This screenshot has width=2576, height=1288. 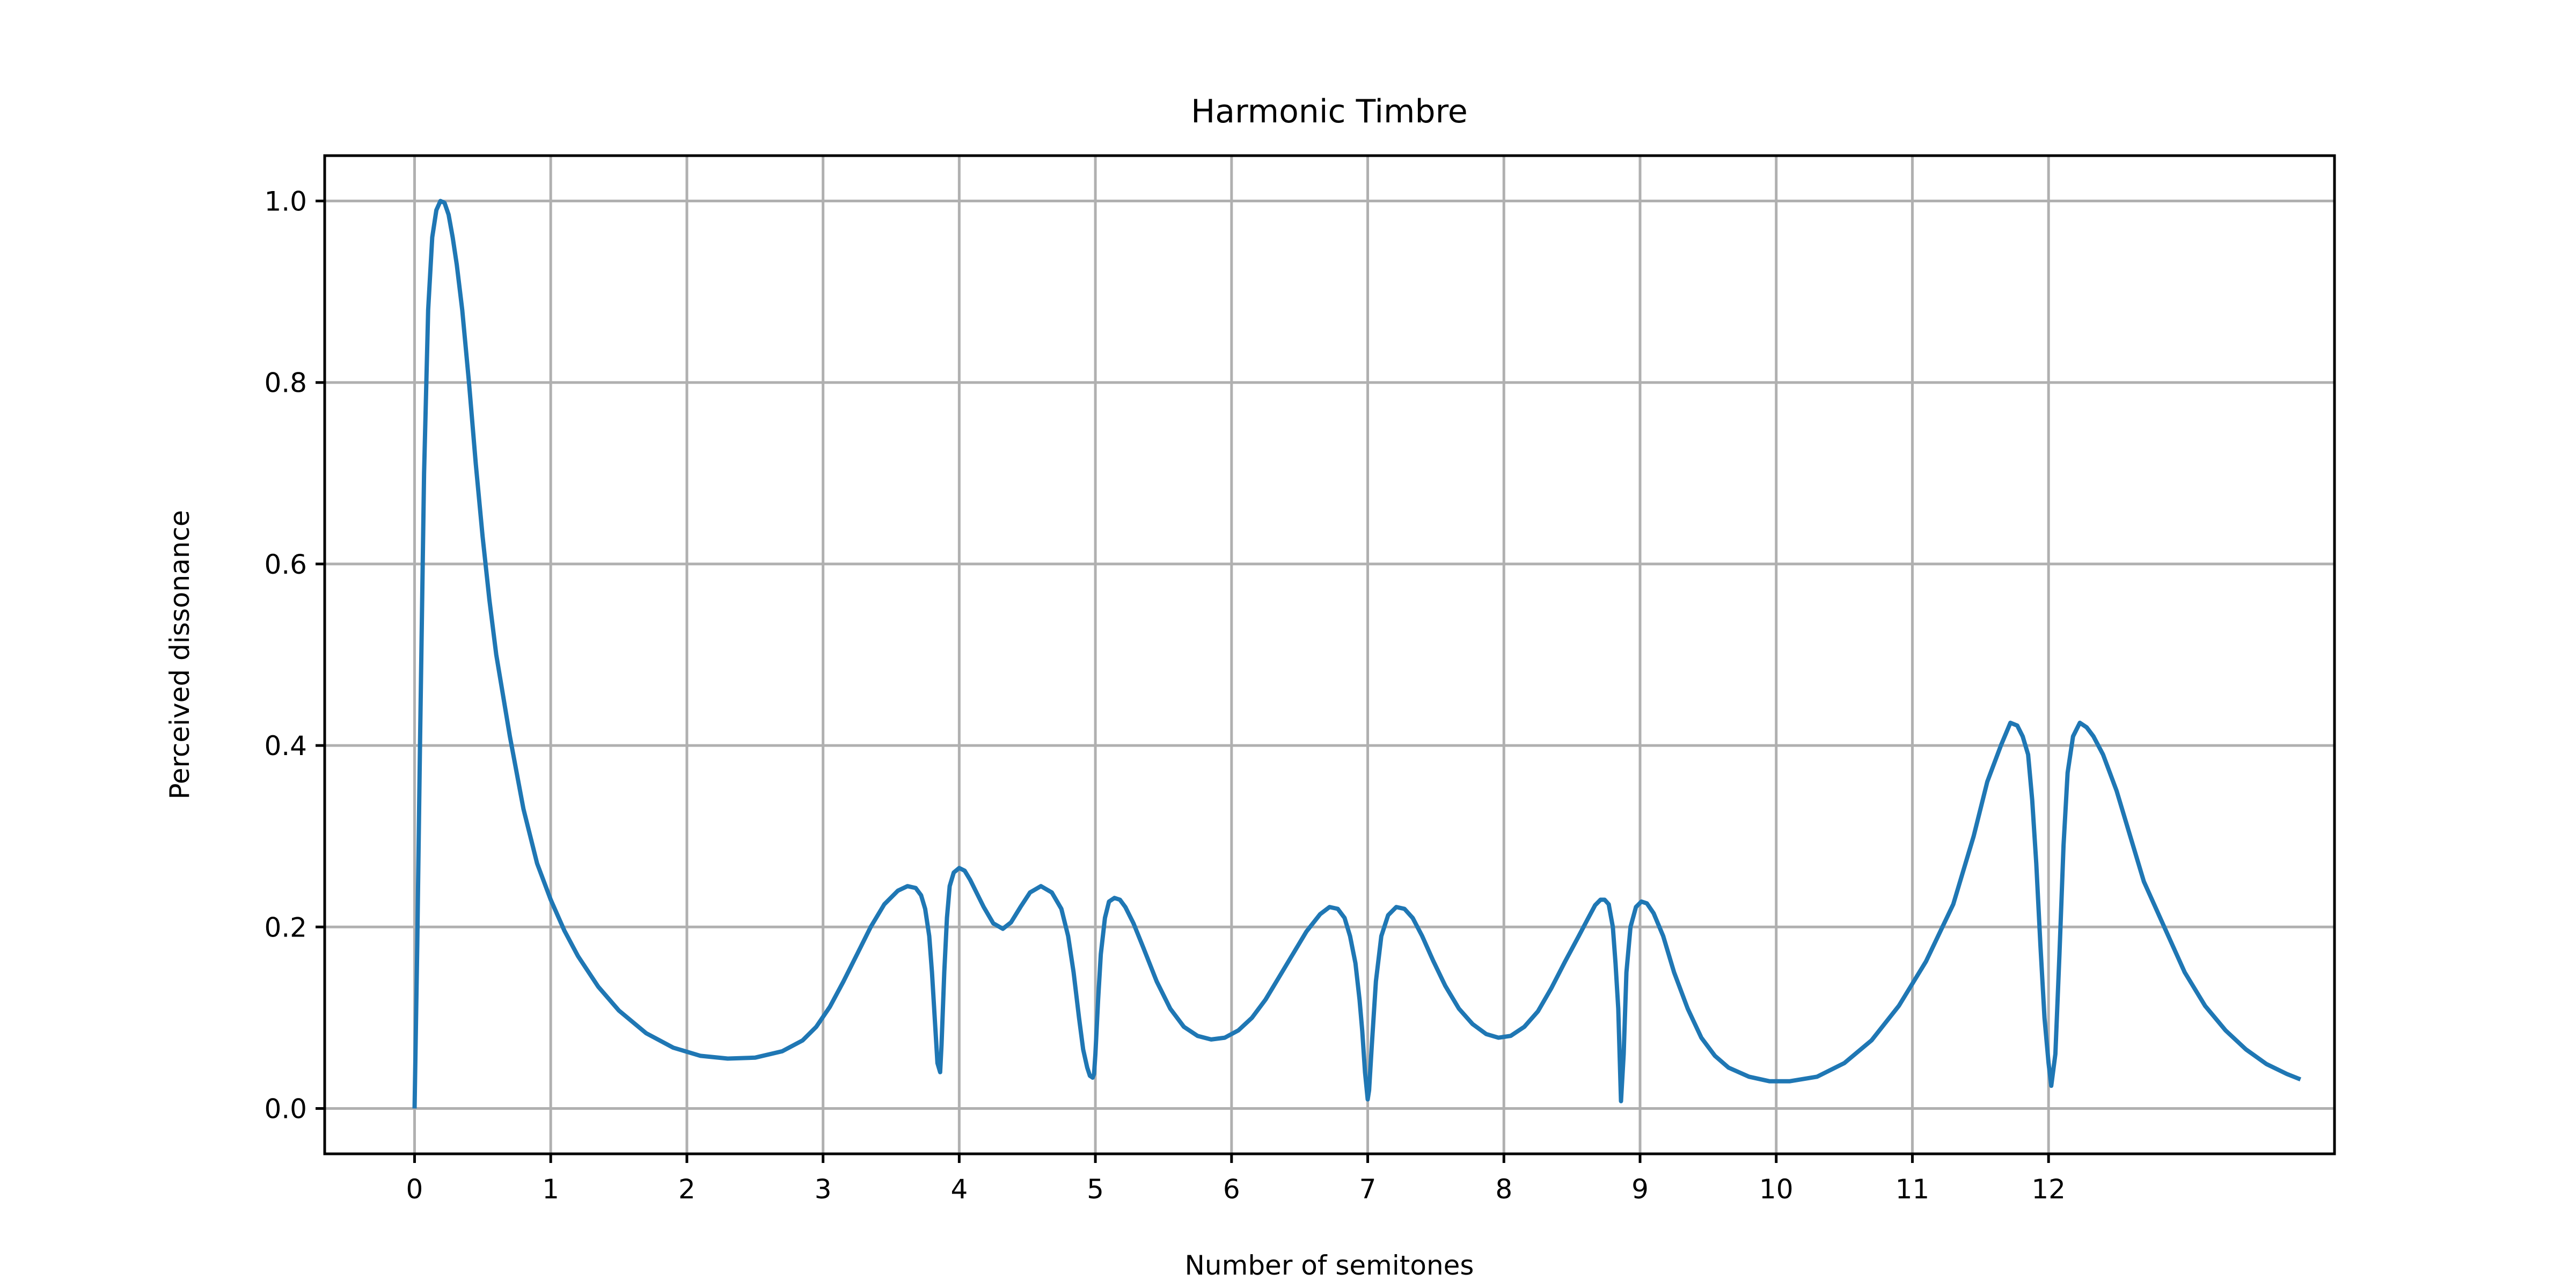 What do you see at coordinates (959, 1189) in the screenshot?
I see `x-tick-label: 4` at bounding box center [959, 1189].